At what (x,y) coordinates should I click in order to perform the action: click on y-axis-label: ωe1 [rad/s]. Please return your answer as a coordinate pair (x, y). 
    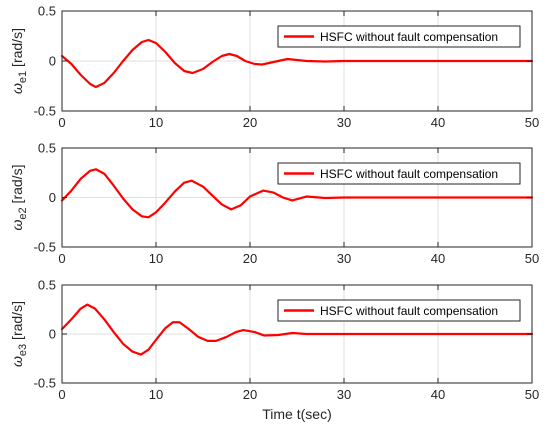
    Looking at the image, I should click on (19, 61).